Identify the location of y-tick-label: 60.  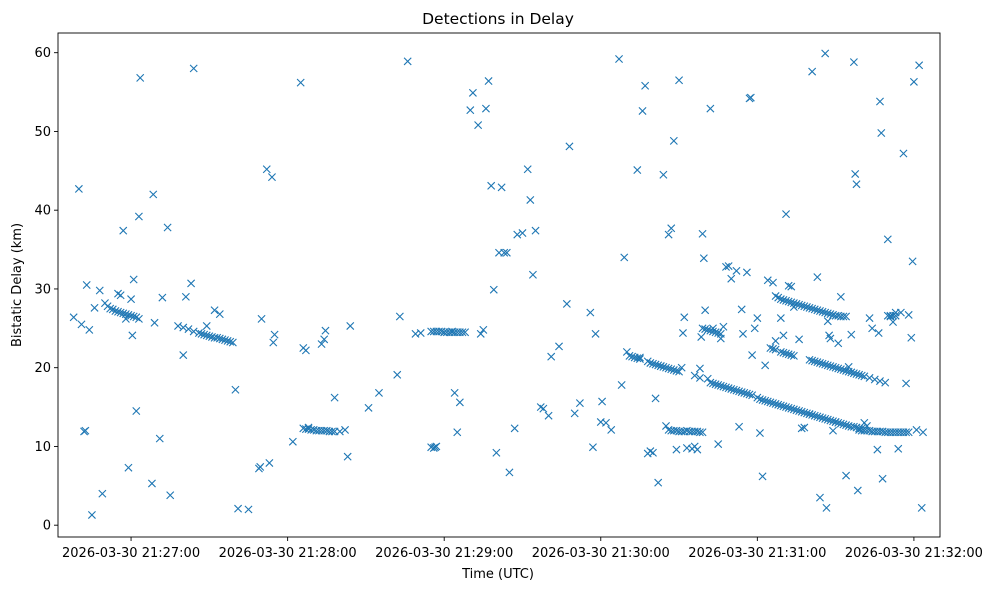
(42, 53).